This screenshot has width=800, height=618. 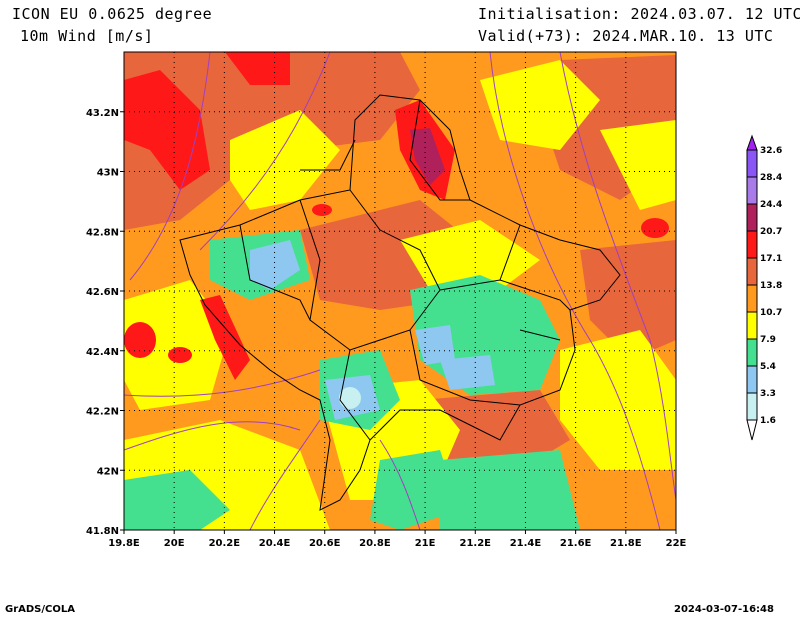 I want to click on colorbar-level-label: 1.6, so click(x=768, y=421).